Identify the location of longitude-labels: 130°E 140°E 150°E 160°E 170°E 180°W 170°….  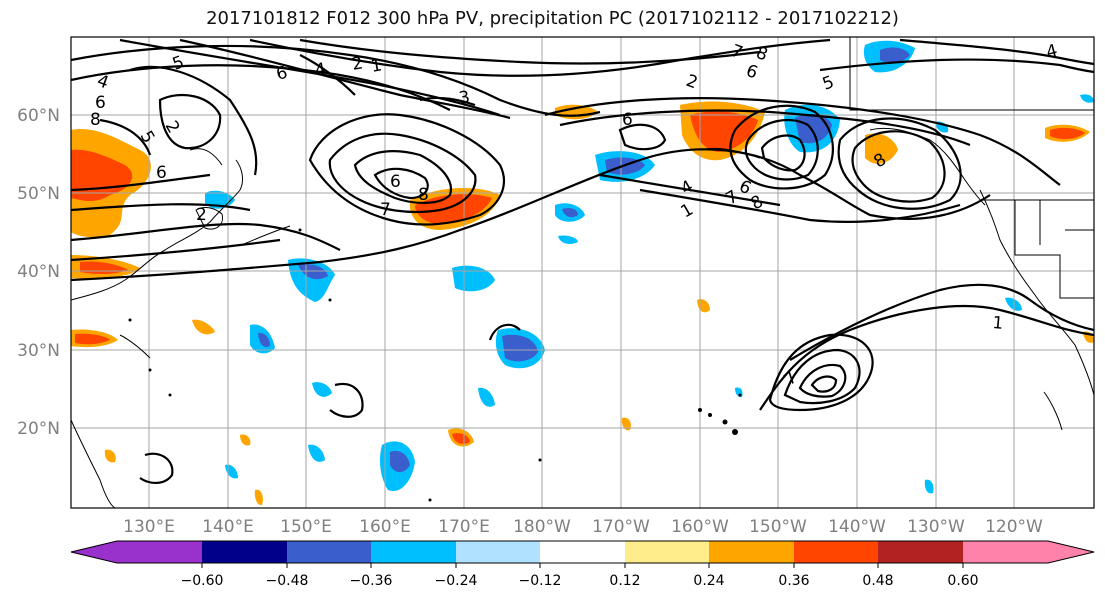
(583, 527).